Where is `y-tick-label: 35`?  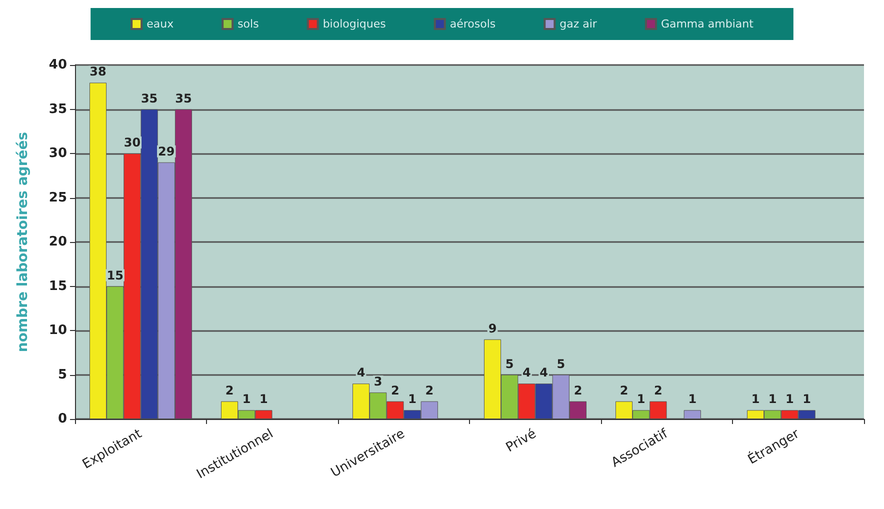 y-tick-label: 35 is located at coordinates (57, 109).